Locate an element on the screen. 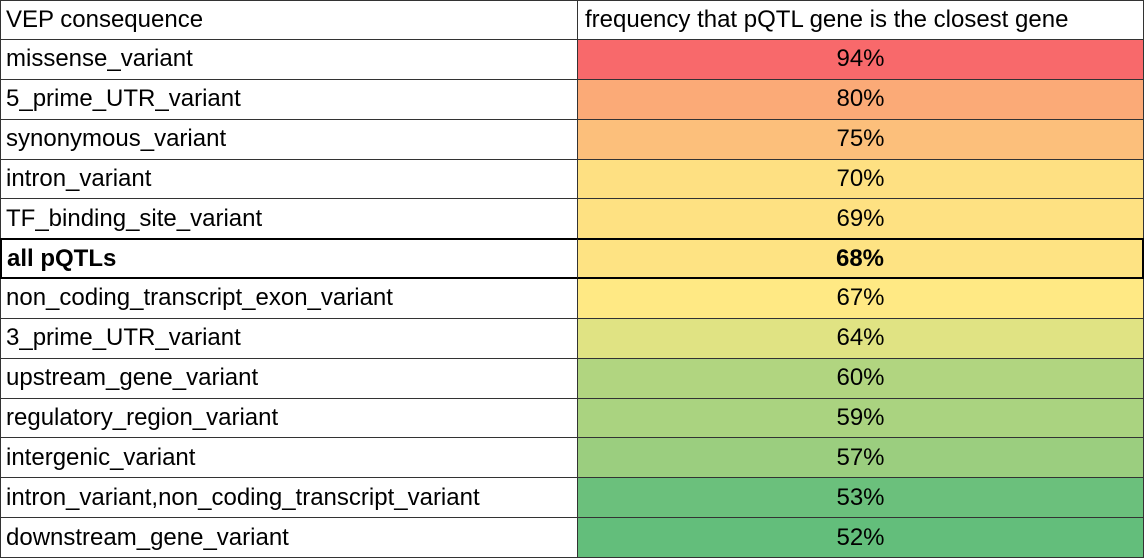 This screenshot has width=1144, height=558. consequence-cell: regulatory_region_variant is located at coordinates (289, 418).